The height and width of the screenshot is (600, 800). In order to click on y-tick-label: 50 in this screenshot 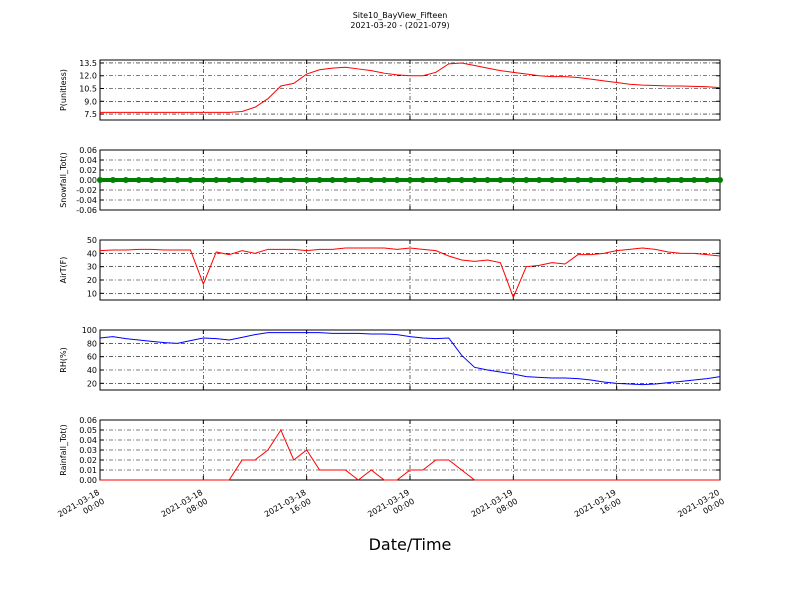, I will do `click(92, 240)`.